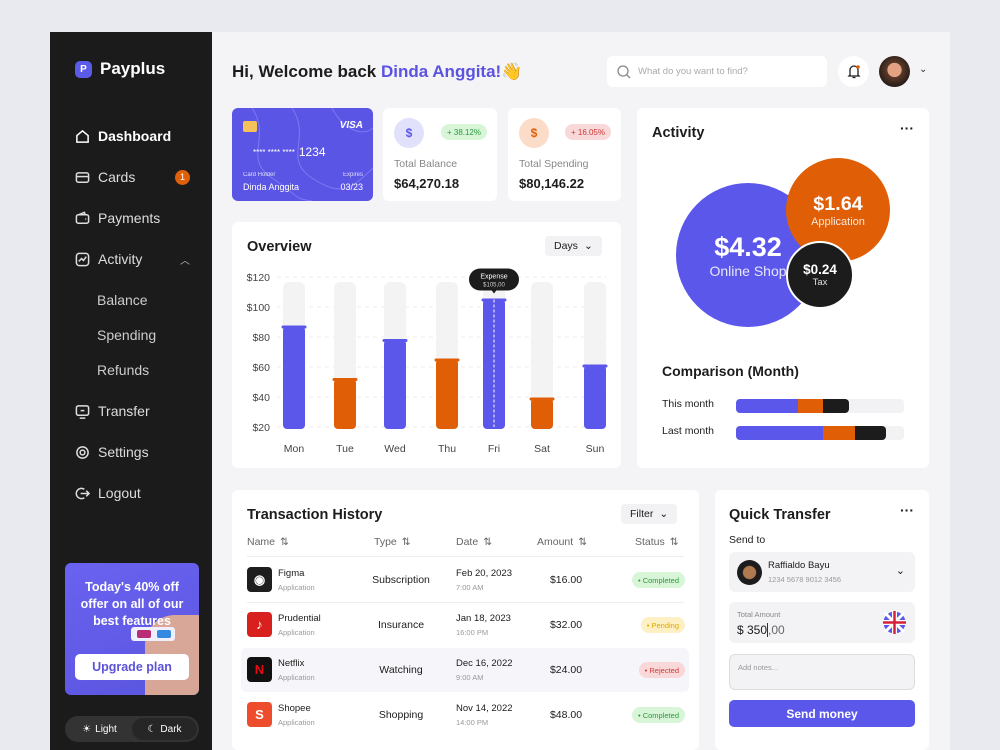 The height and width of the screenshot is (750, 1000). Describe the element at coordinates (564, 154) in the screenshot. I see `total-spending-card: $ + 16.05% Total Spending $80,146.22` at that location.